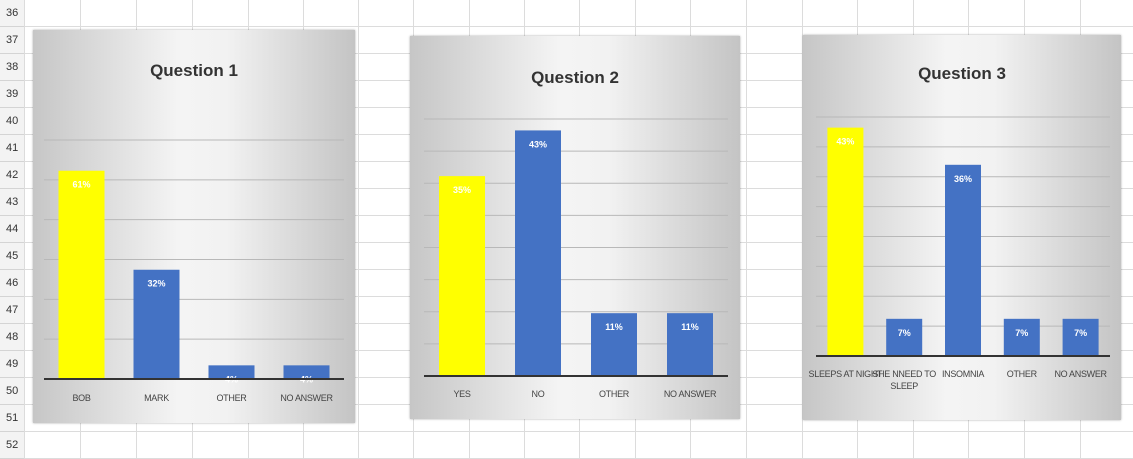 This screenshot has width=1133, height=459. What do you see at coordinates (12, 283) in the screenshot?
I see `row-header: 46` at bounding box center [12, 283].